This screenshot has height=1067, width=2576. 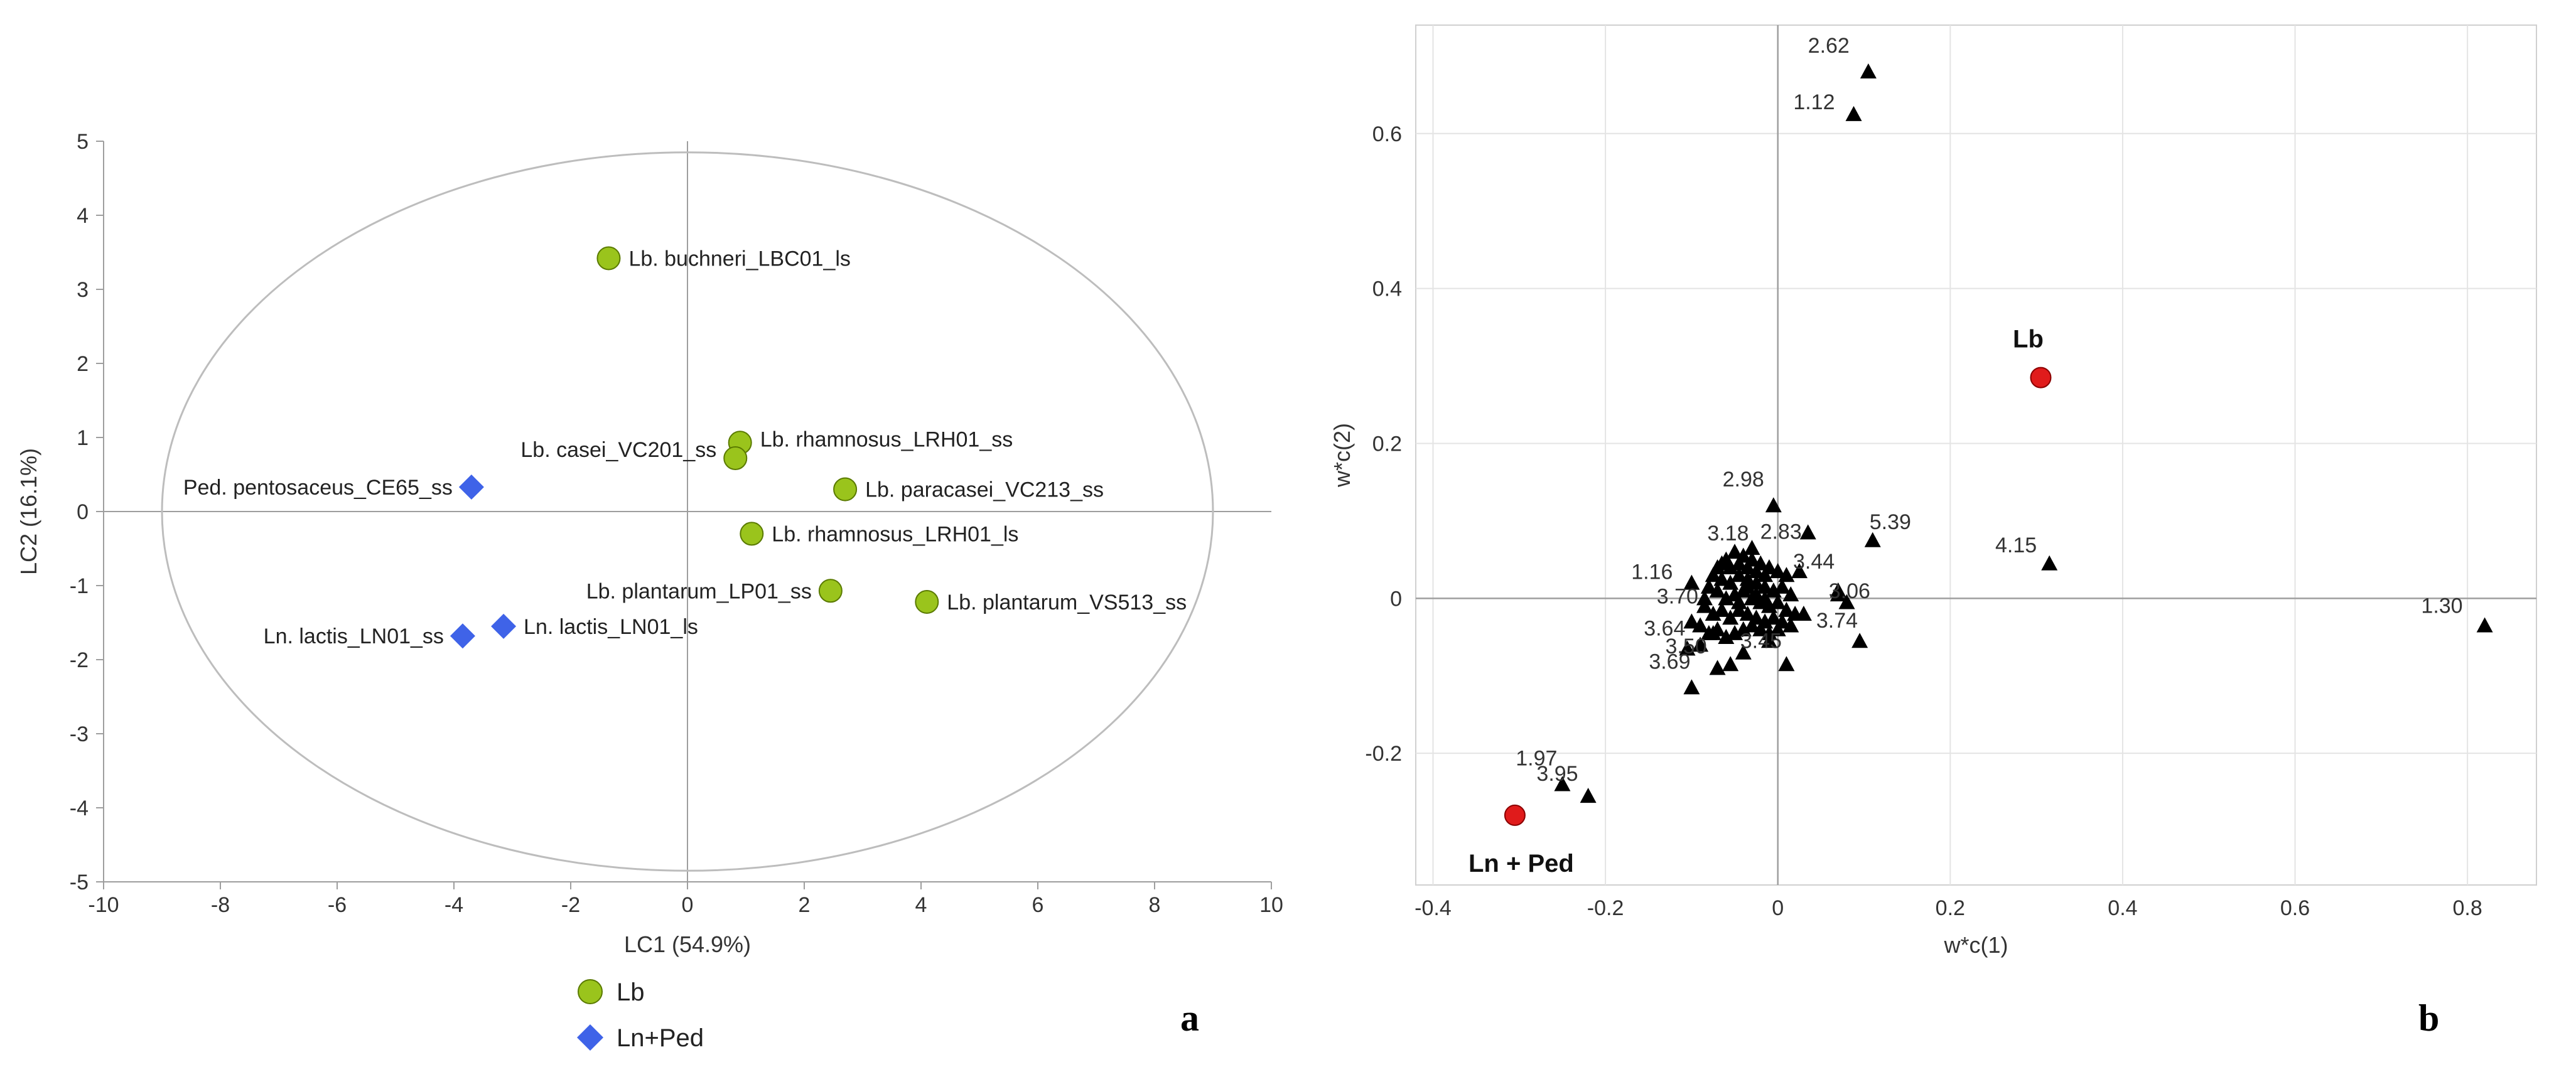 What do you see at coordinates (1837, 621) in the screenshot?
I see `variable-label: 3.74` at bounding box center [1837, 621].